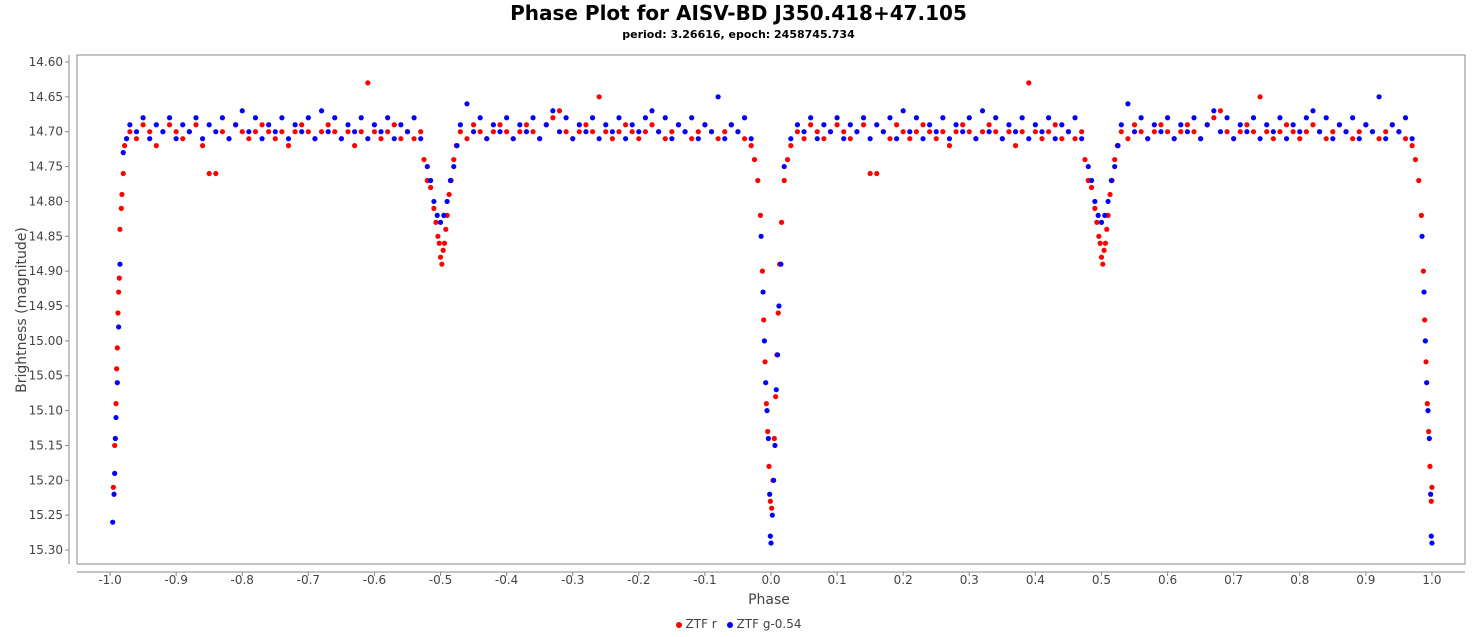  Describe the element at coordinates (738, 13) in the screenshot. I see `chart-title: Phase Plot for AISV-BD J350.418+47.105` at that location.